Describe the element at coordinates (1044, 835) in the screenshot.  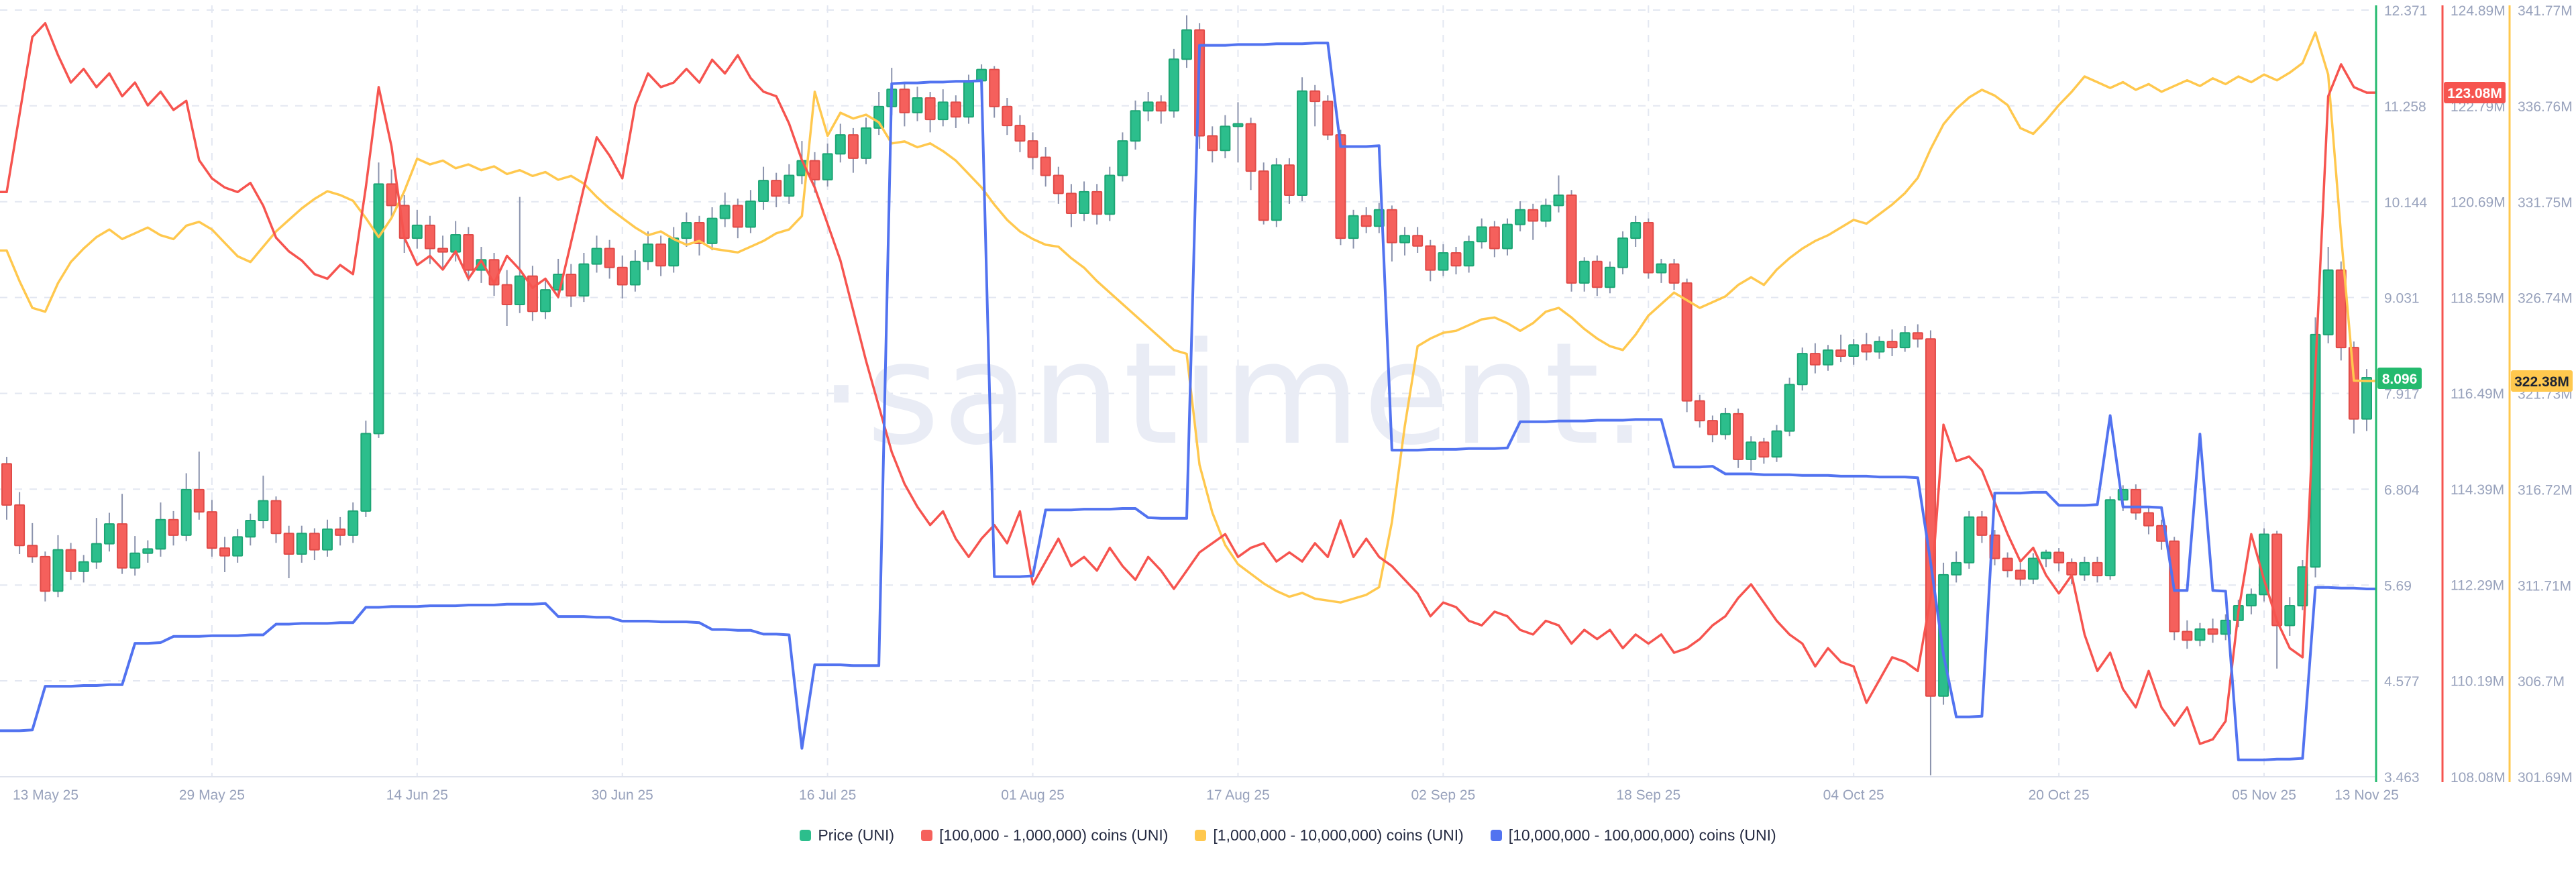
I see `legend-item-1: [100,000 - 1,000,000) coins (UNI)` at that location.